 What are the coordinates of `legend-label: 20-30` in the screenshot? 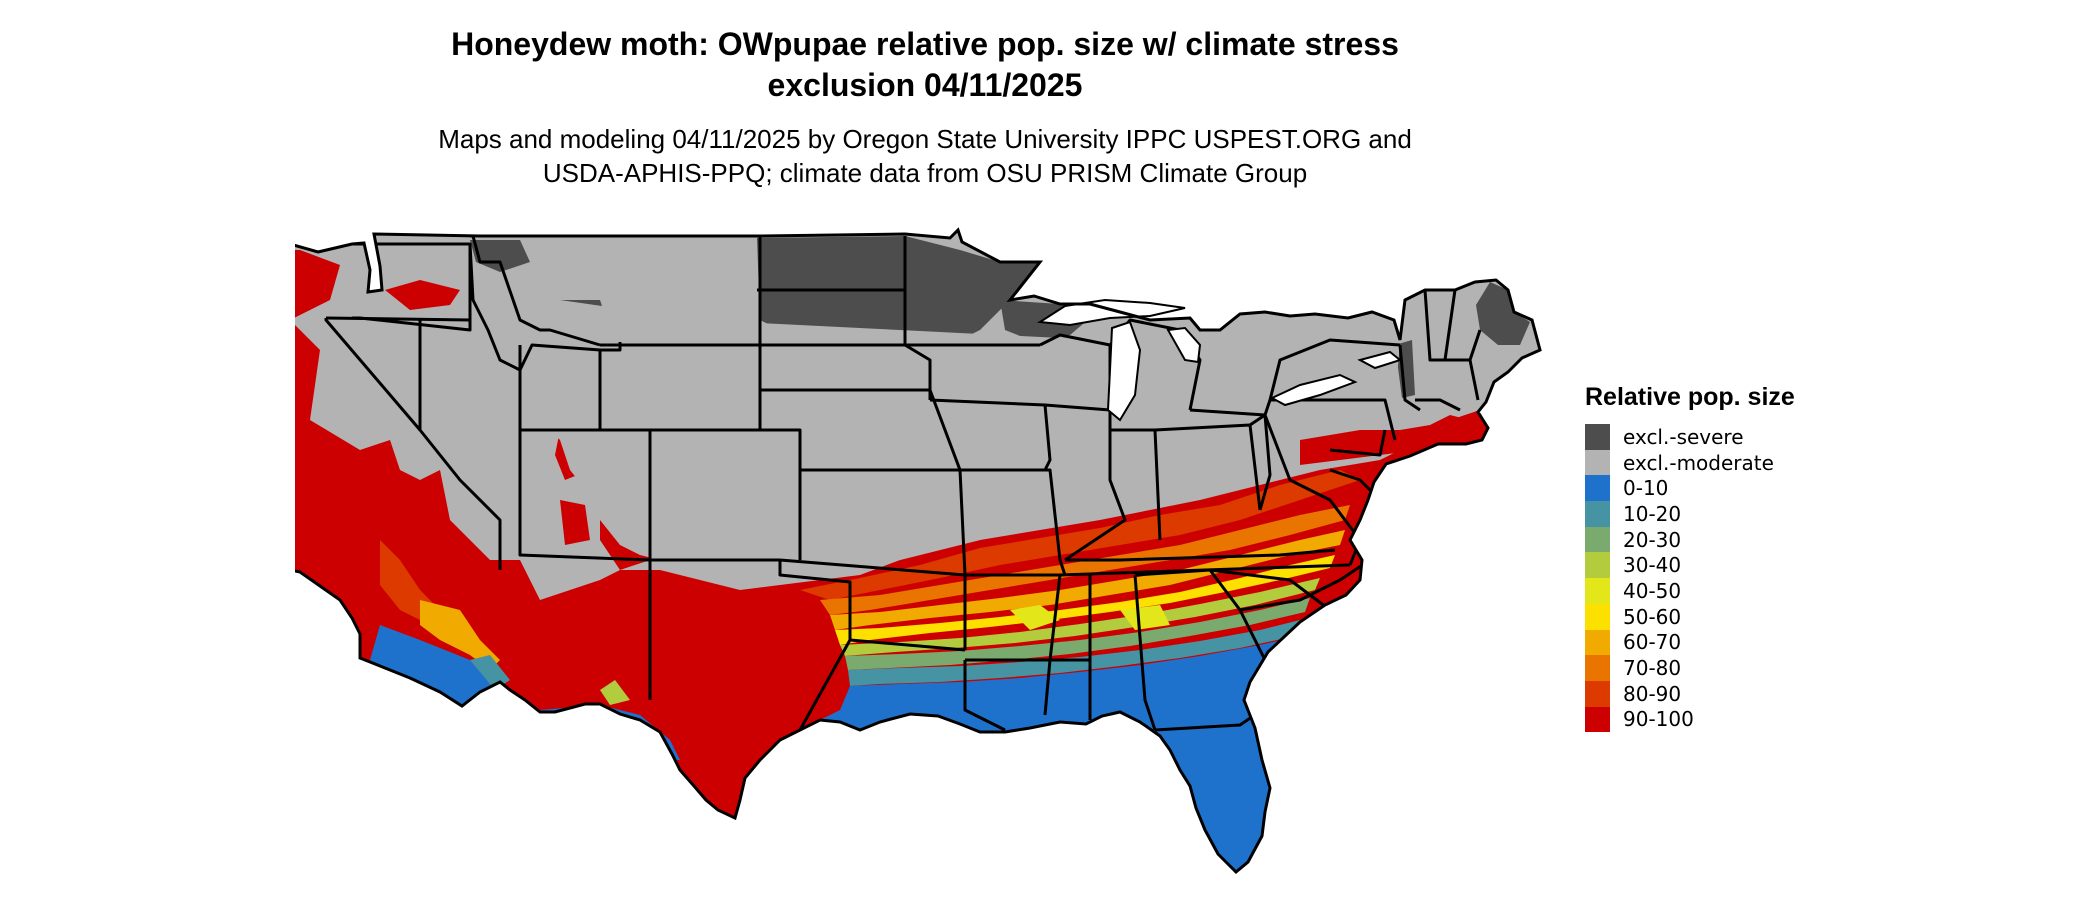 It's located at (1652, 539).